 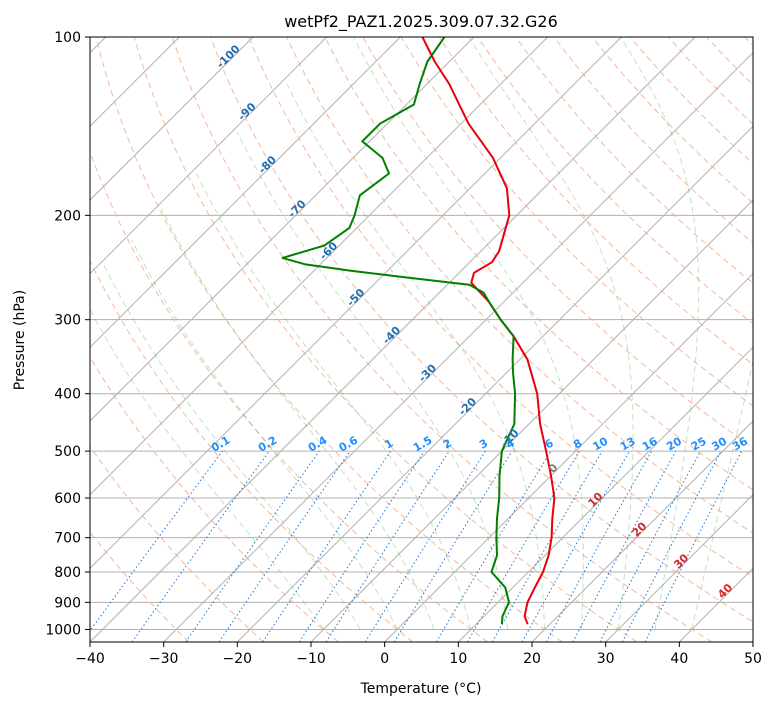 I want to click on x-axis-title: Temperature (°C), so click(x=421, y=689).